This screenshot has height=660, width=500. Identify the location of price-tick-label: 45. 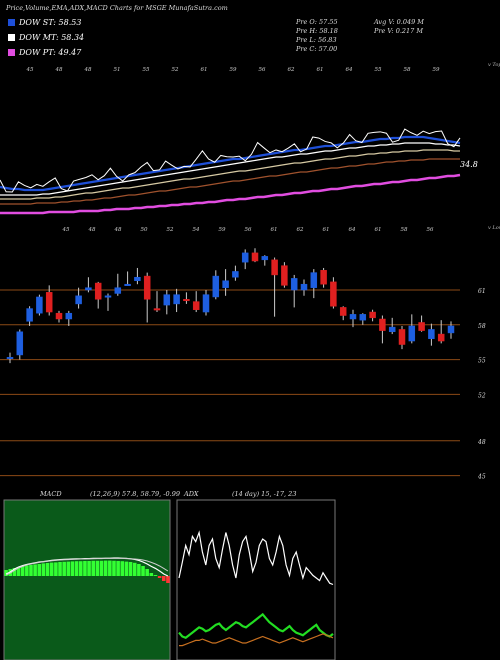
(481, 477).